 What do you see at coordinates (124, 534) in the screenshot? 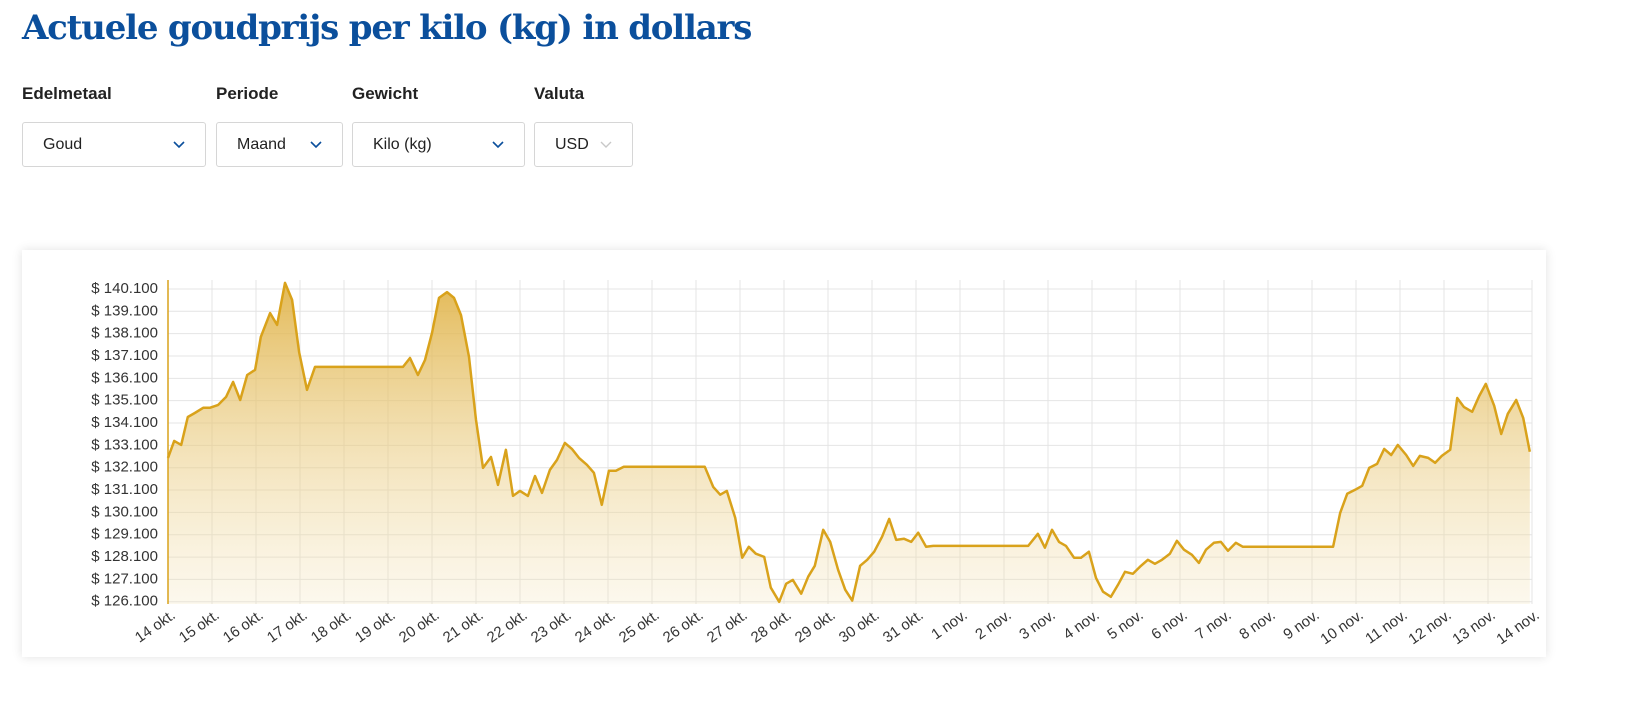
I see `y-tick-label: $ 129.100` at bounding box center [124, 534].